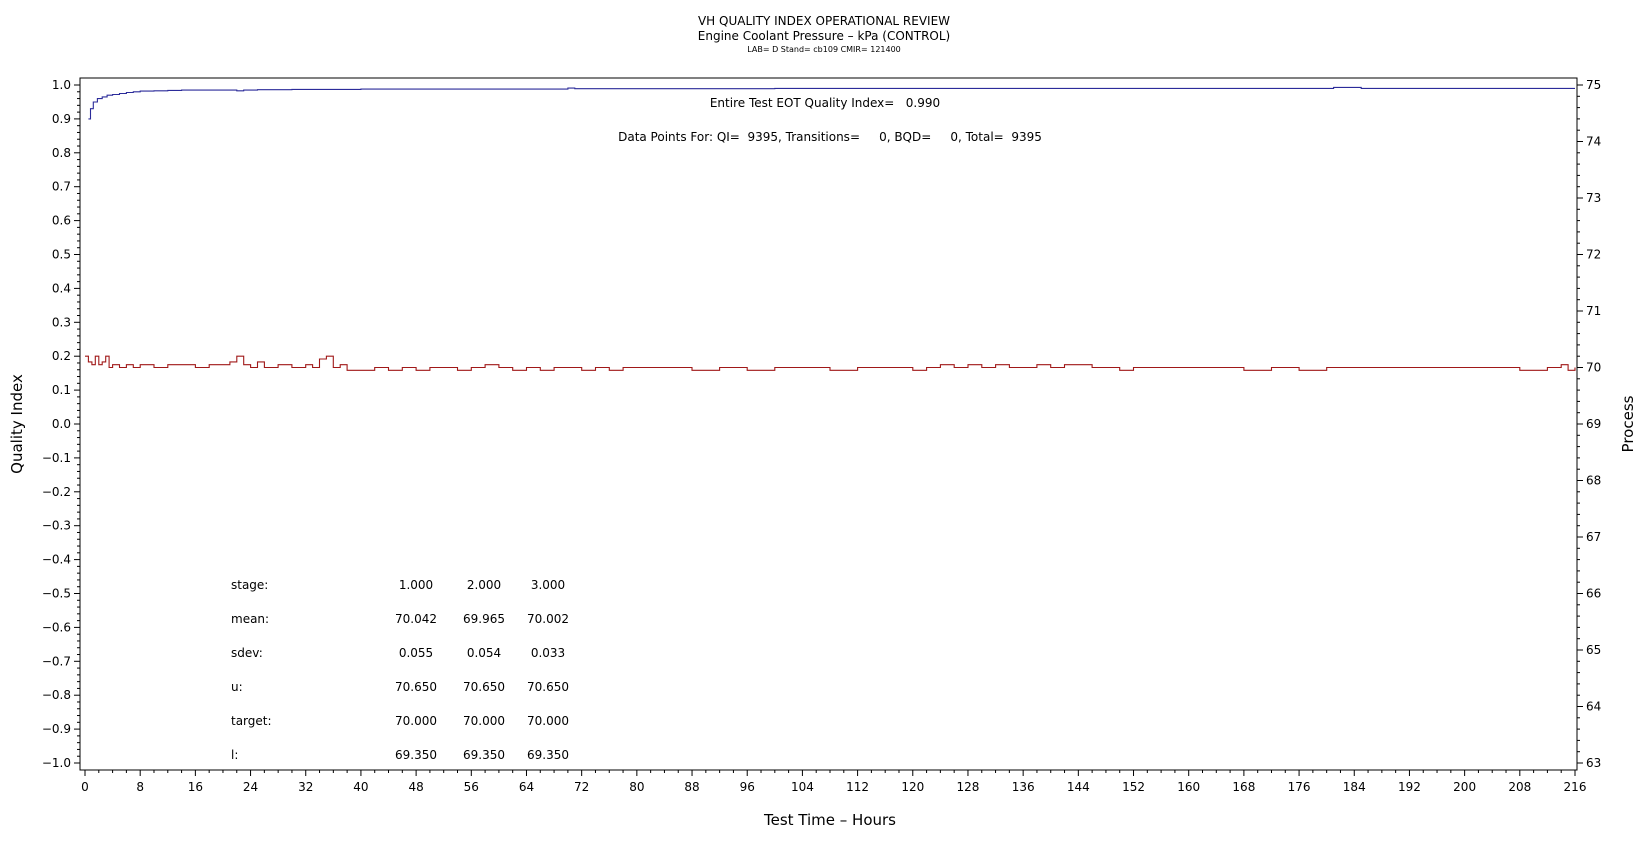 This screenshot has width=1648, height=845. Describe the element at coordinates (61, 119) in the screenshot. I see `y-tick-label: 0.9` at that location.